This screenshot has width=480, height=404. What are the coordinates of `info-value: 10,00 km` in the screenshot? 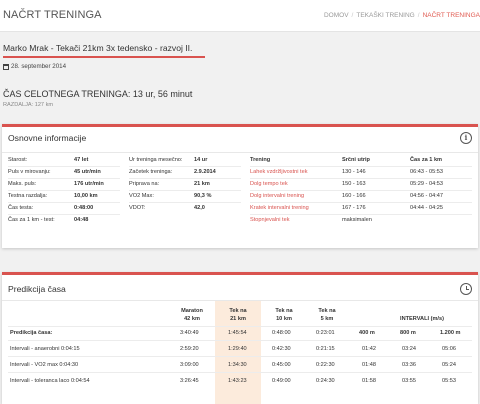 It's located at (86, 196).